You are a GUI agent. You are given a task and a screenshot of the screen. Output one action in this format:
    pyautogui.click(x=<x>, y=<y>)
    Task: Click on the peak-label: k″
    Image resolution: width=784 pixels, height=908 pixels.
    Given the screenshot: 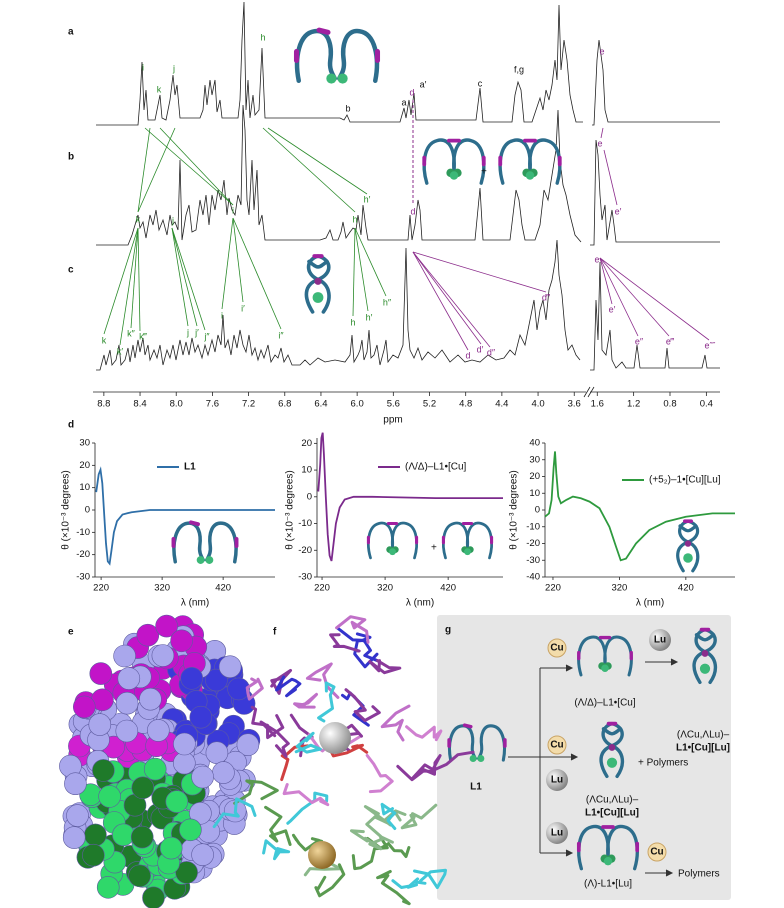 What is the action you would take?
    pyautogui.click(x=131, y=333)
    